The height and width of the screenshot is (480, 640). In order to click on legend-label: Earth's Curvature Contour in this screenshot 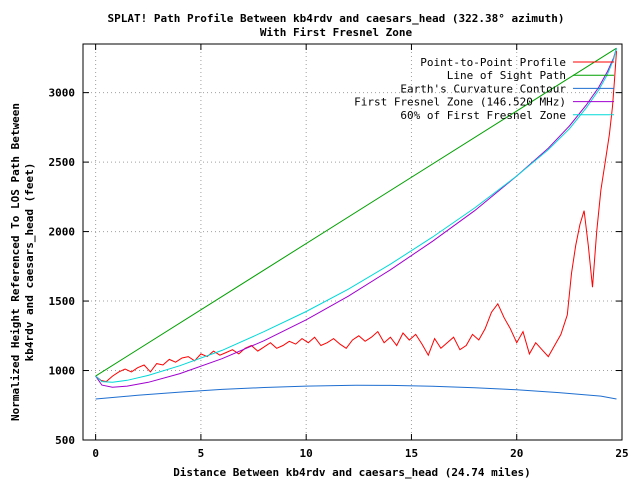, I will do `click(483, 88)`.